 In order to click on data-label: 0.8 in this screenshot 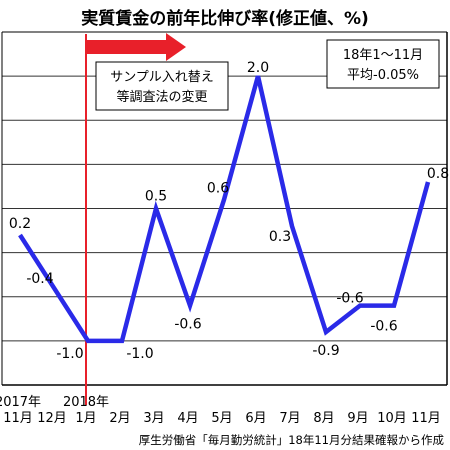, I will do `click(438, 174)`.